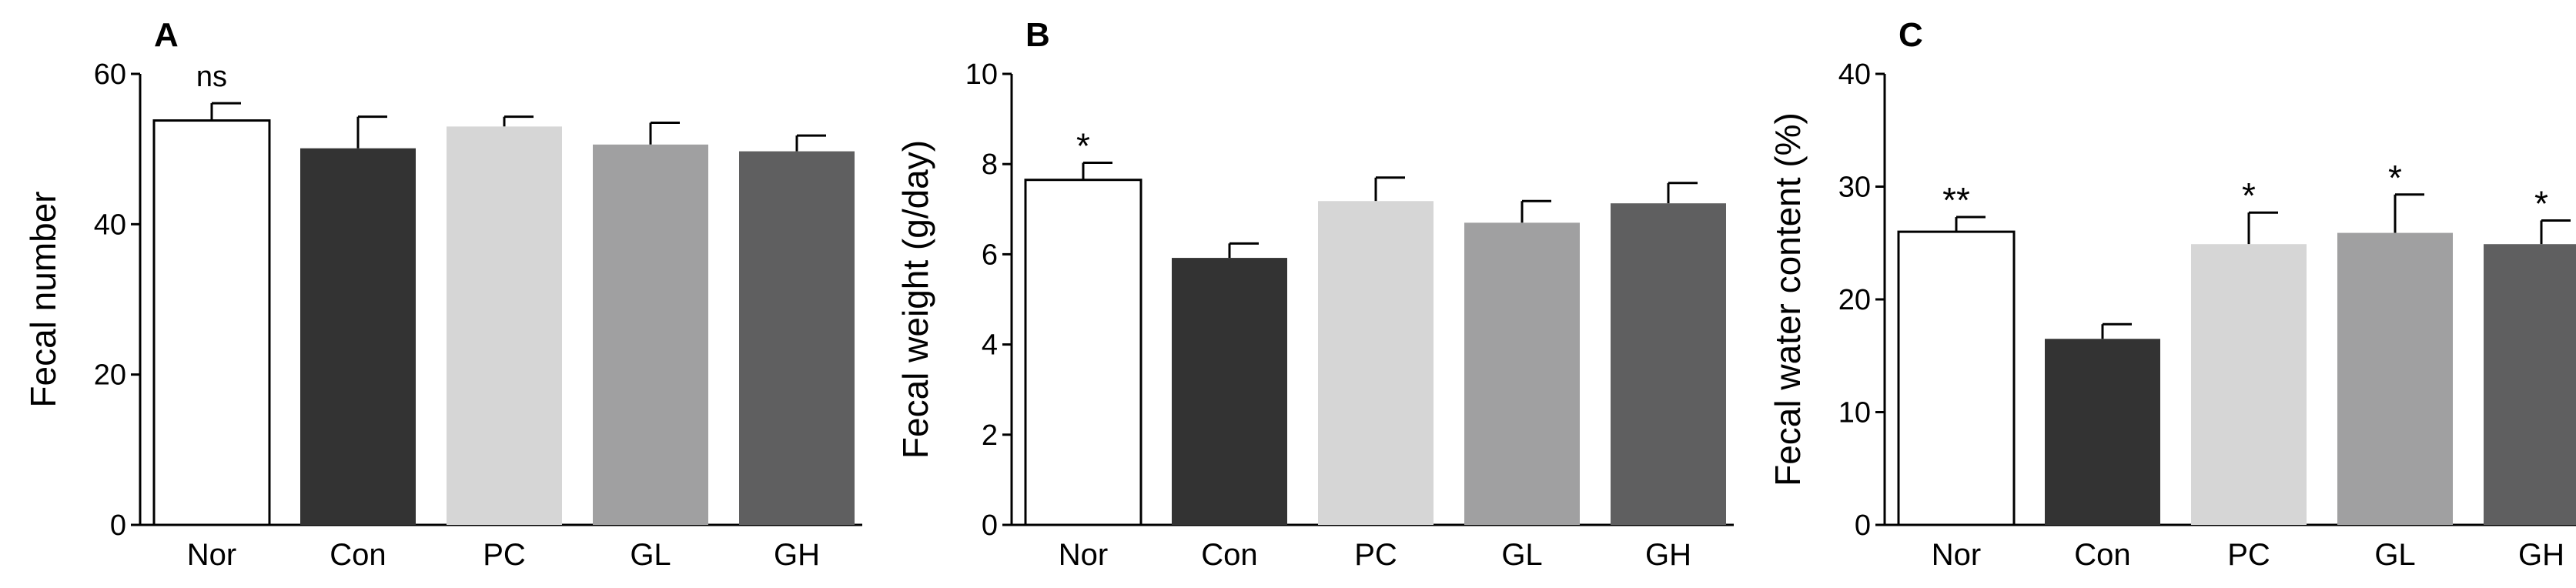 This screenshot has width=2576, height=588. What do you see at coordinates (1788, 299) in the screenshot?
I see `y-axis-label: Fecal water content (%)` at bounding box center [1788, 299].